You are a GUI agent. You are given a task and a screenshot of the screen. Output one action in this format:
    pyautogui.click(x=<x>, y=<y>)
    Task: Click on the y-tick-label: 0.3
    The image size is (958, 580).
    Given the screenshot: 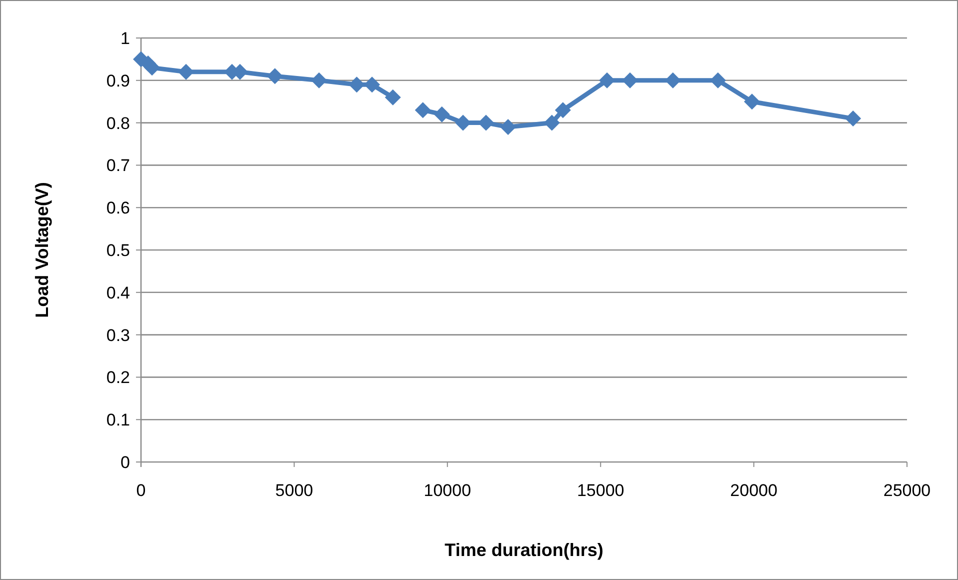 What is the action you would take?
    pyautogui.click(x=118, y=335)
    